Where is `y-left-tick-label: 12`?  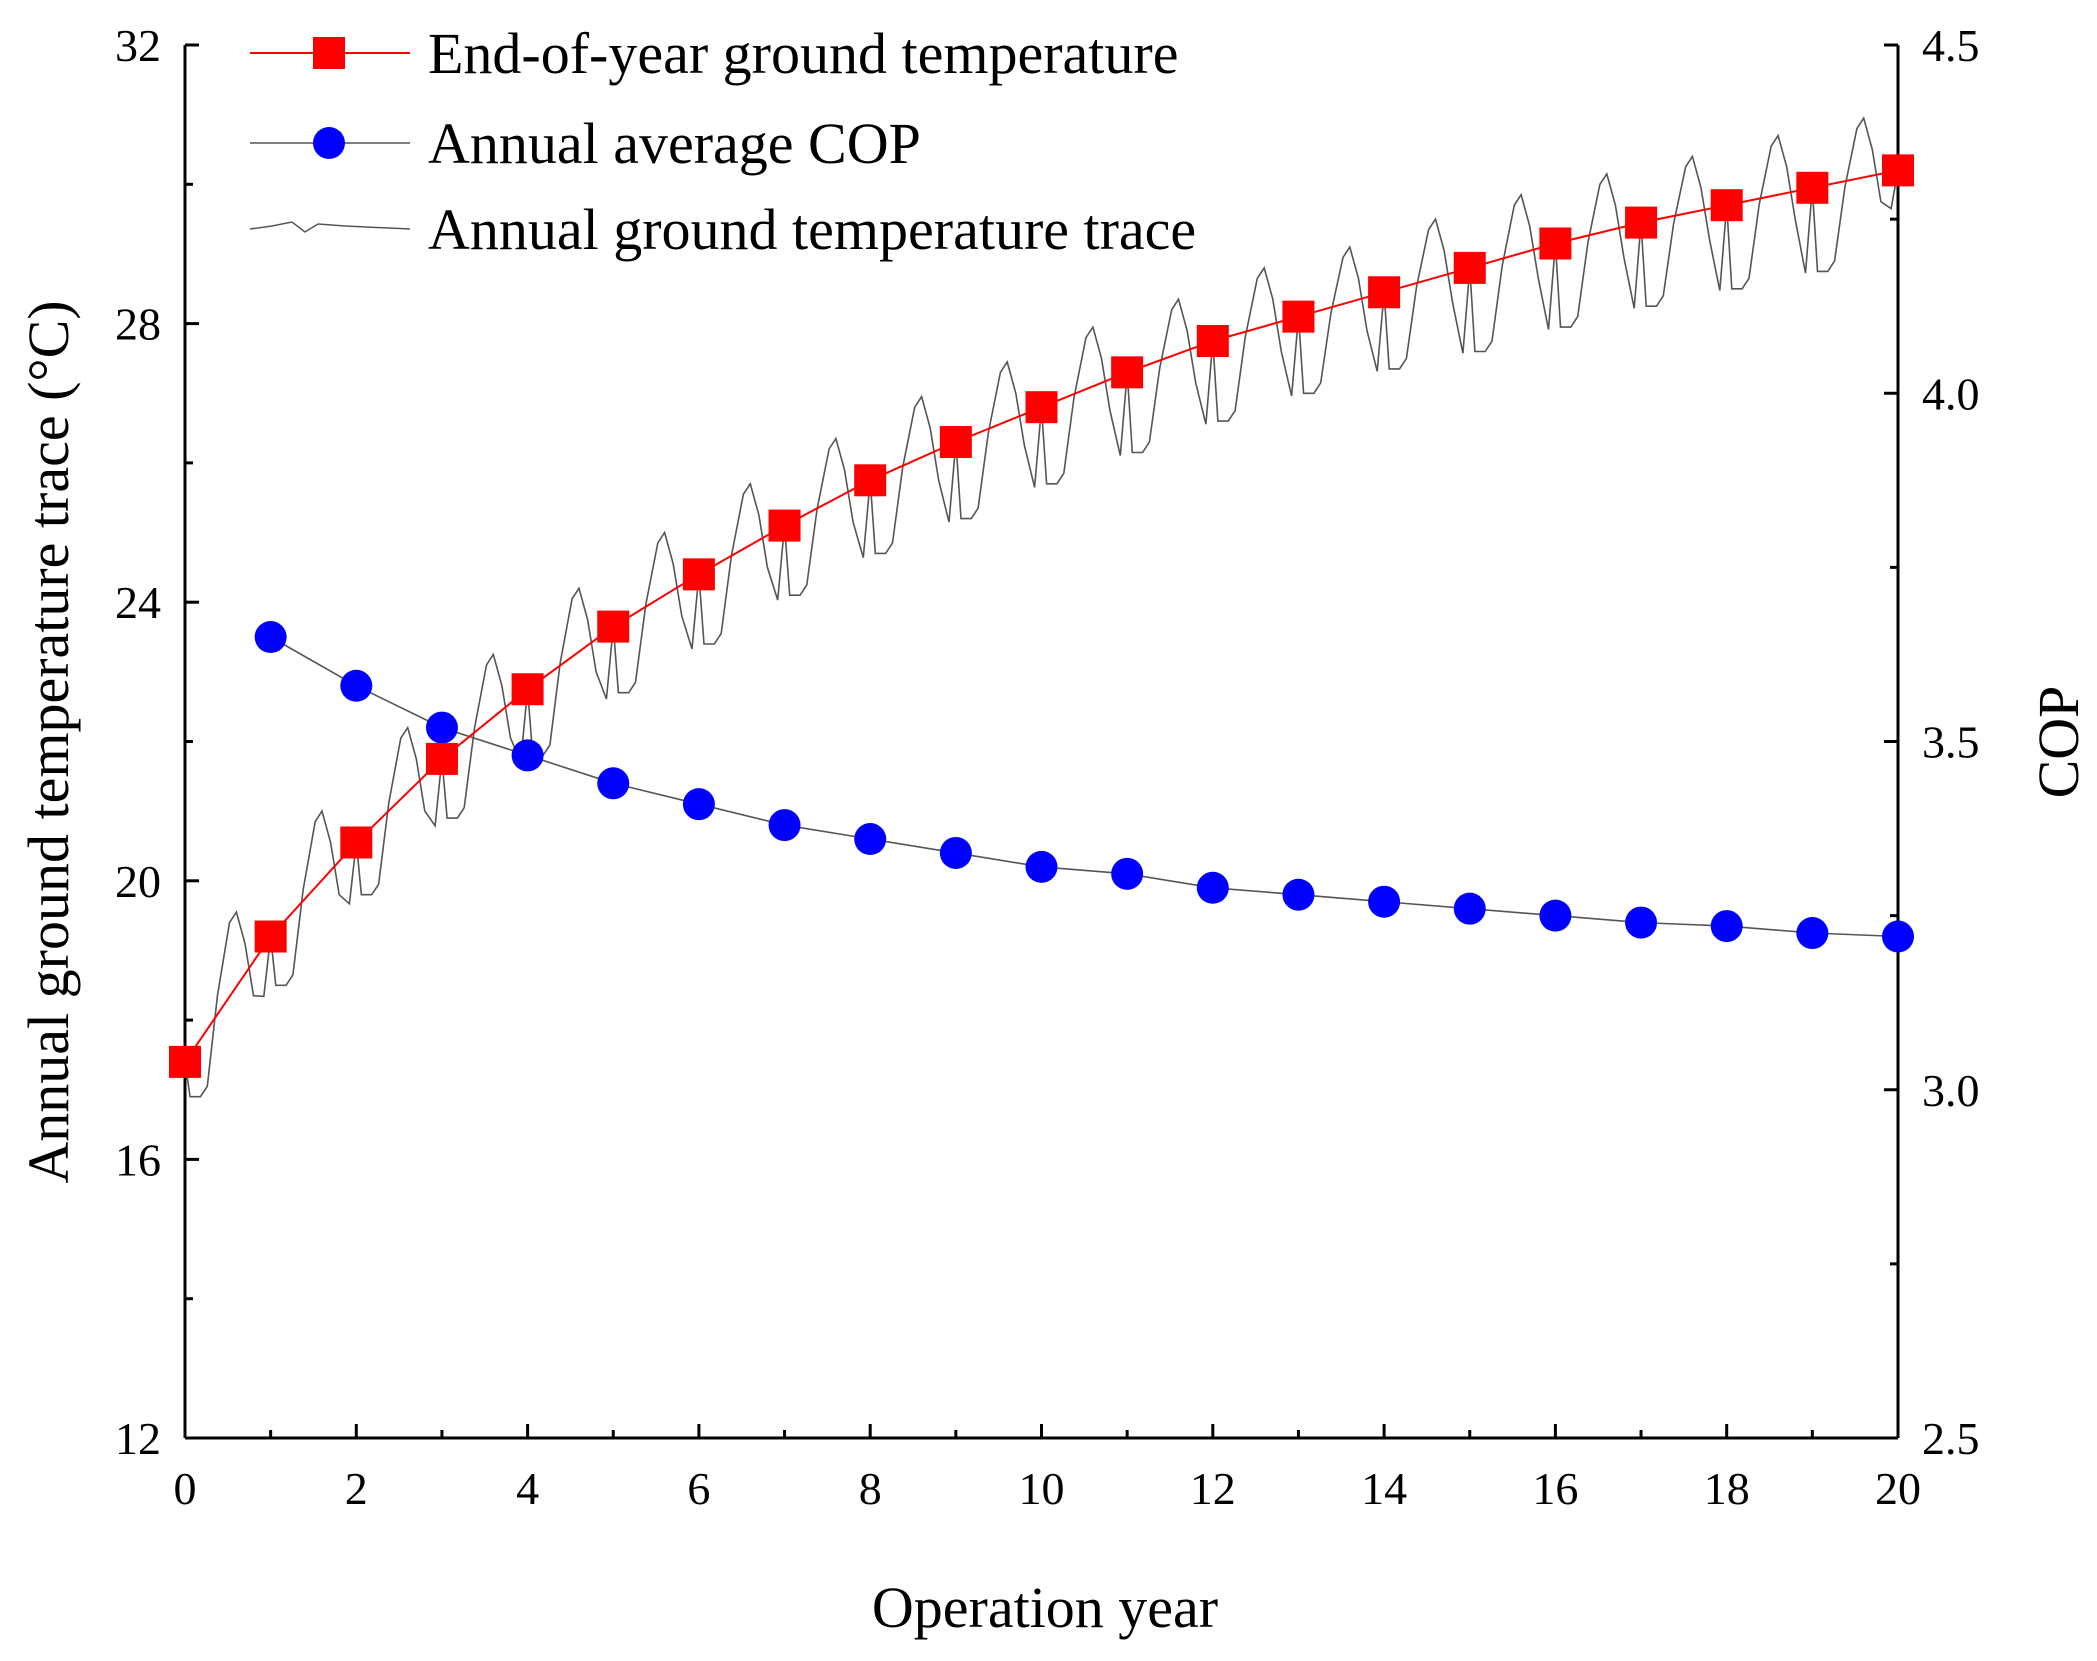 y-left-tick-label: 12 is located at coordinates (138, 1438).